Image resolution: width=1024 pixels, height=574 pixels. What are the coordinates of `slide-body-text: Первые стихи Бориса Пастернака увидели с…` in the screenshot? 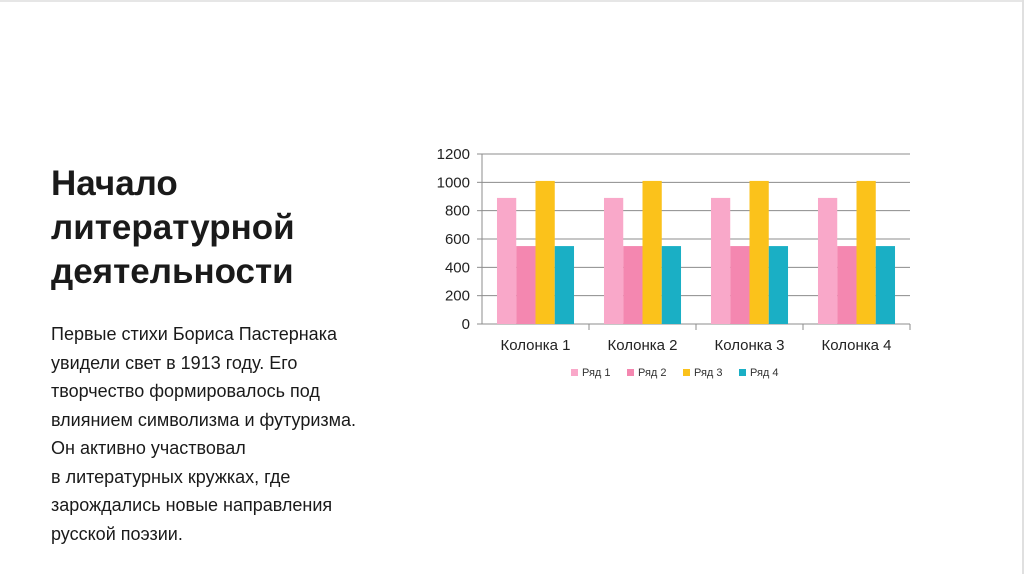 It's located at (231, 434).